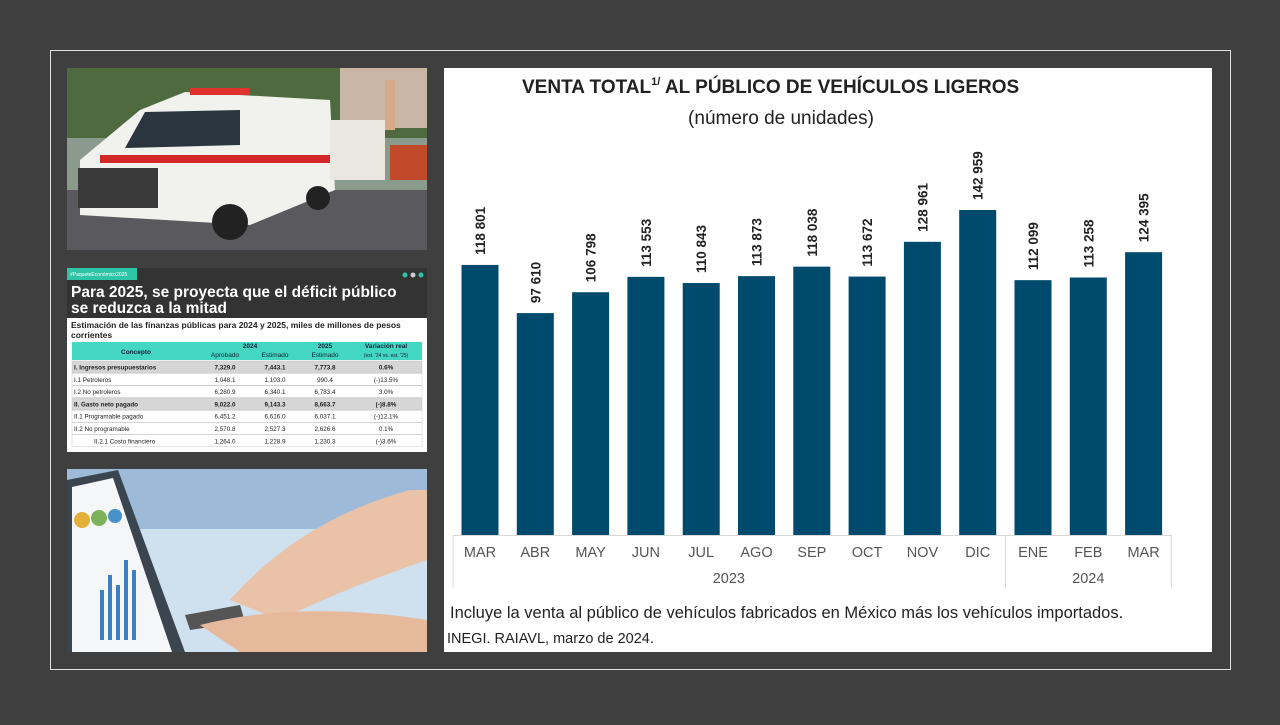 Image resolution: width=1280 pixels, height=725 pixels. Describe the element at coordinates (701, 553) in the screenshot. I see `x-tick-label: JUL` at that location.